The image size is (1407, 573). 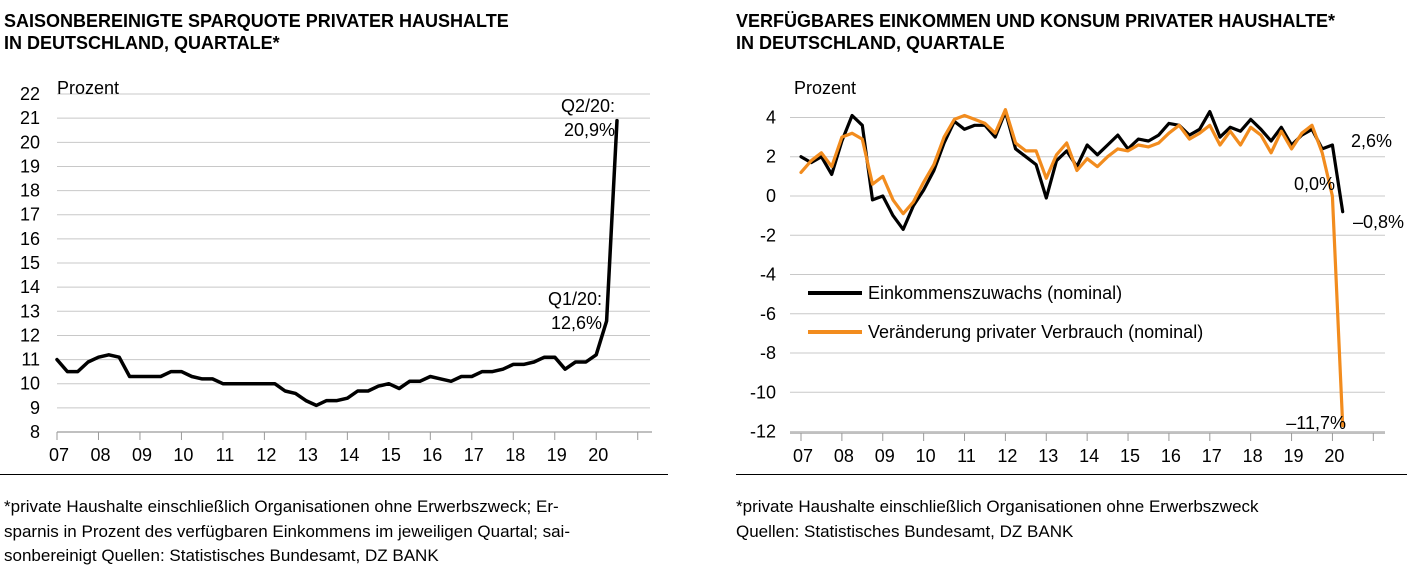 What do you see at coordinates (30, 287) in the screenshot?
I see `y-tick-label: 14` at bounding box center [30, 287].